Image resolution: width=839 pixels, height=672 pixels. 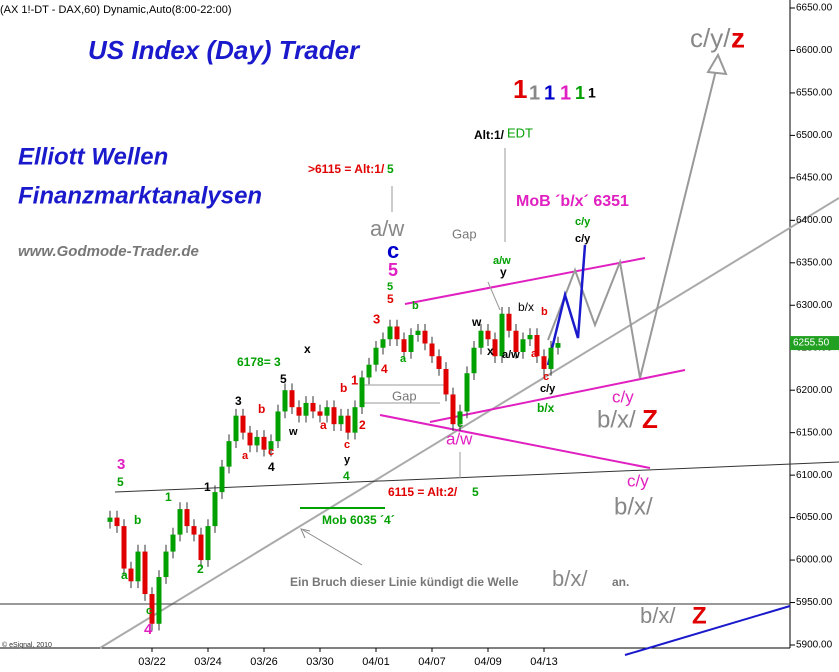 I want to click on arrow-head, so click(x=717, y=64).